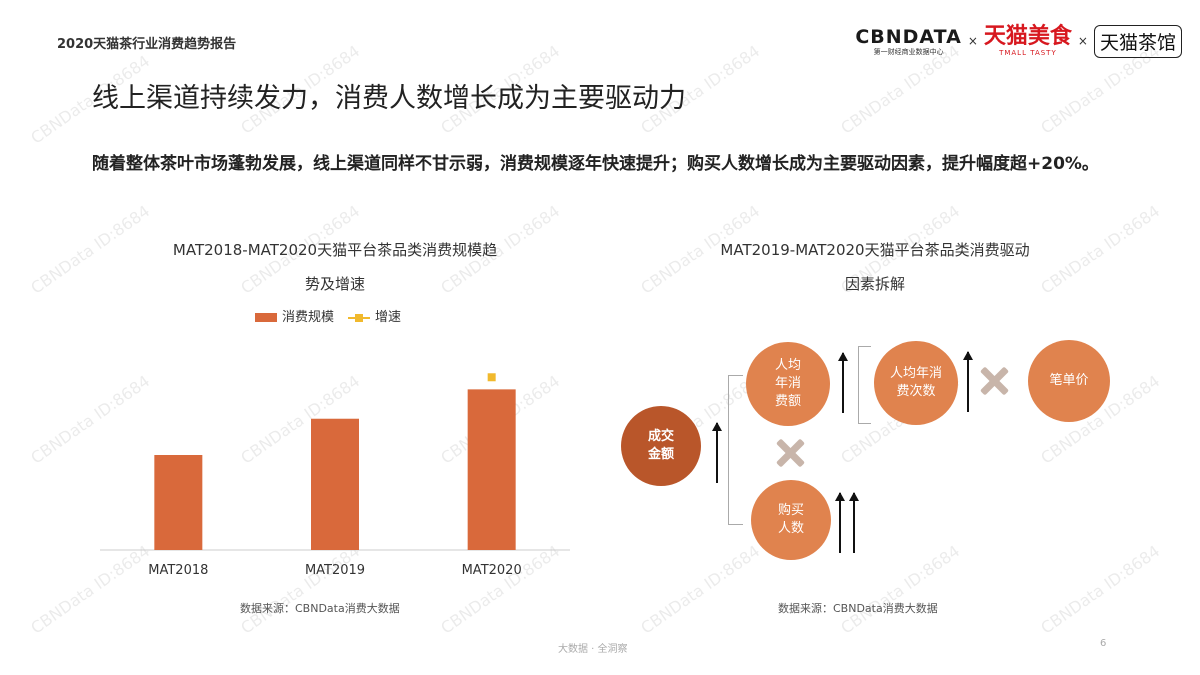 The image size is (1200, 675). What do you see at coordinates (334, 284) in the screenshot?
I see `left-chart-title-line2: 势及增速` at bounding box center [334, 284].